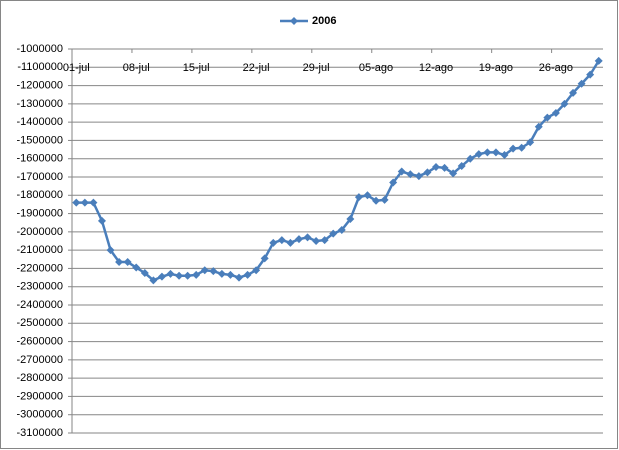  Describe the element at coordinates (40, 287) in the screenshot. I see `y-tick-label: -2300000` at that location.